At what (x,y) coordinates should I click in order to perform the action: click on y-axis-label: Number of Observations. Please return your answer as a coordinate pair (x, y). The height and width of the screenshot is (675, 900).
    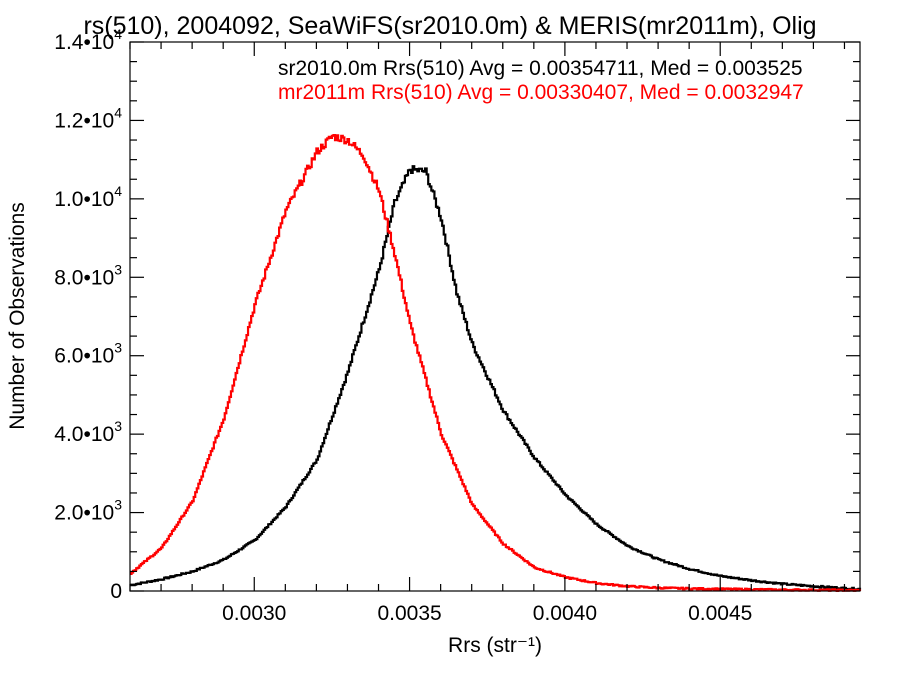
    Looking at the image, I should click on (17, 316).